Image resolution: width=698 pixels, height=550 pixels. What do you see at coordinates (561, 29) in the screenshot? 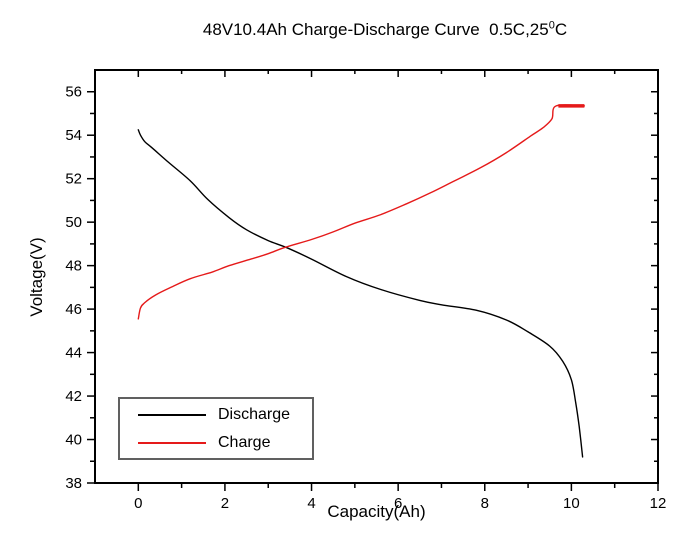
I see `chart-title-unit: C` at bounding box center [561, 29].